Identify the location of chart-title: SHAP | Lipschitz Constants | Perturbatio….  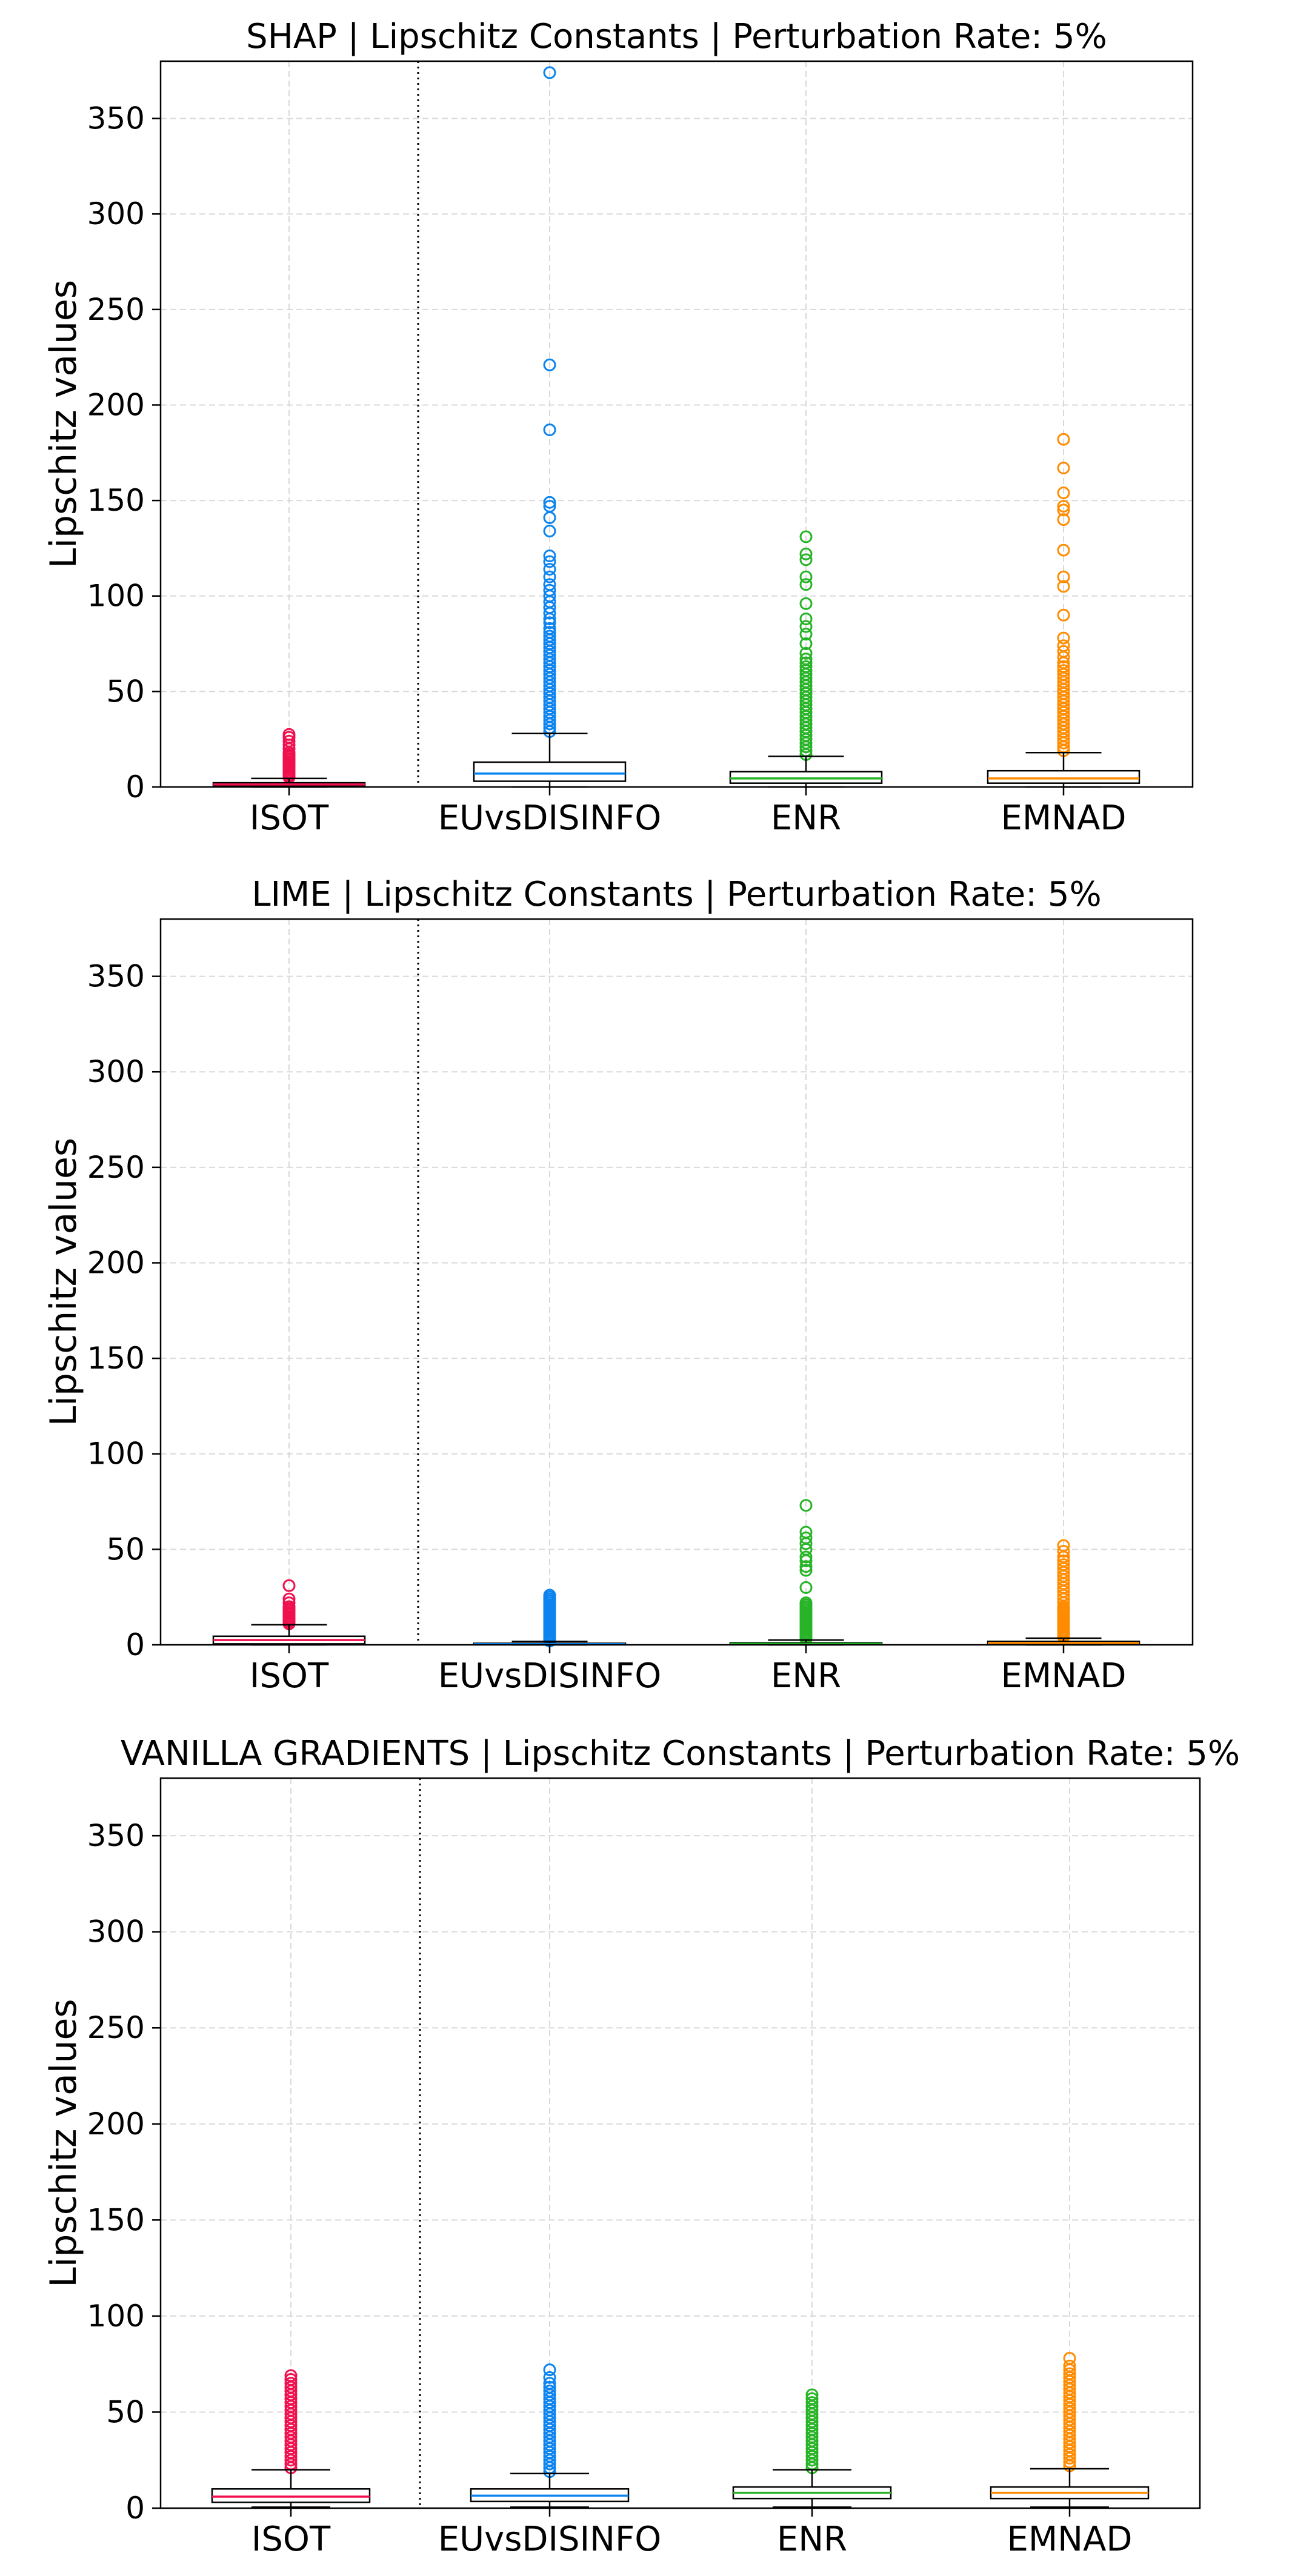
(676, 36).